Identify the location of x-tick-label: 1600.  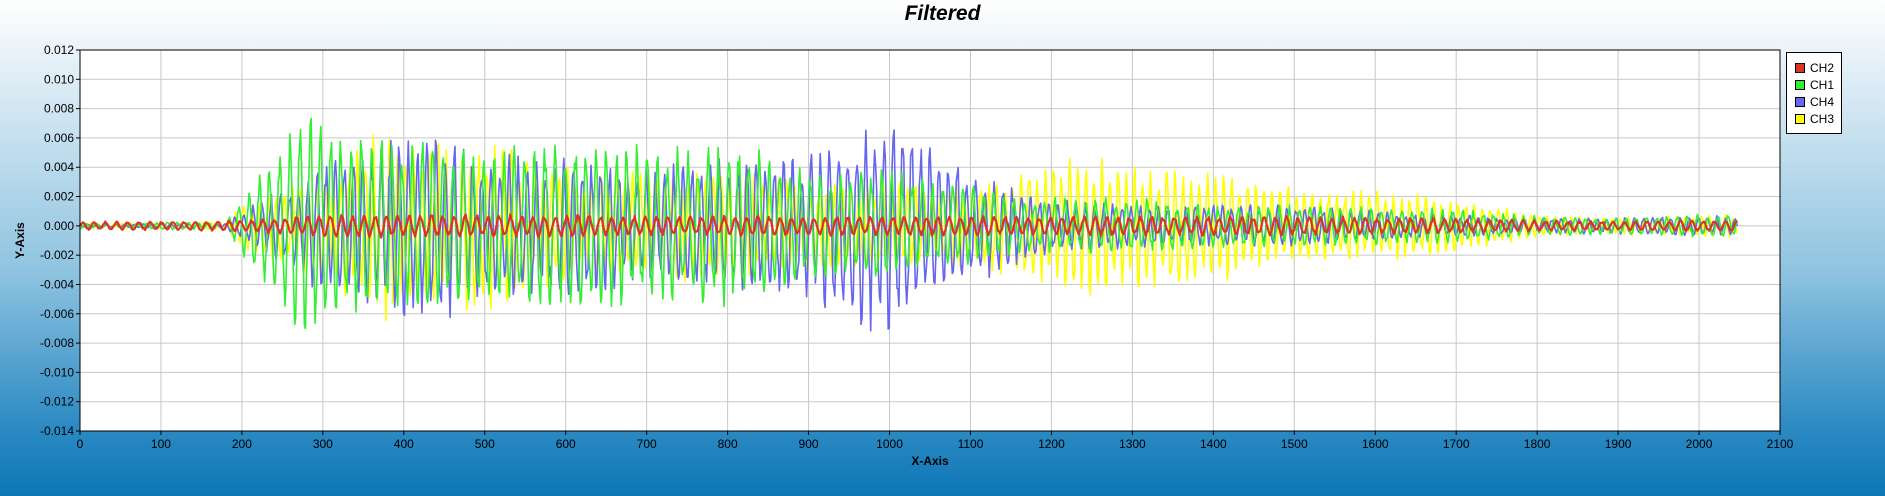
(1375, 444).